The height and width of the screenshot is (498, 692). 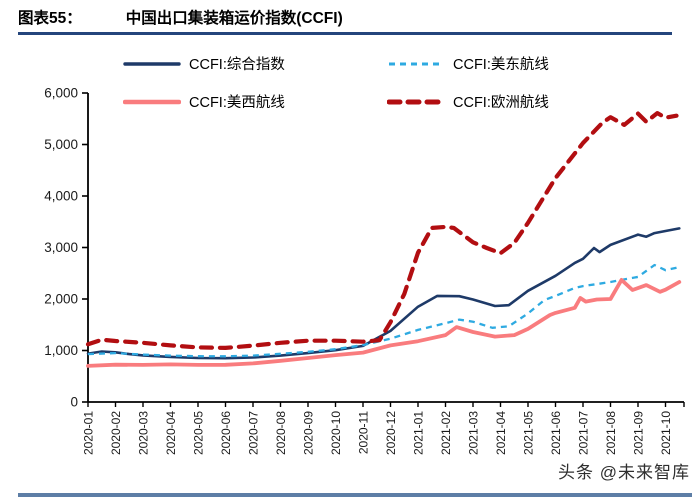 I want to click on x-tick-label: 2020-07, so click(x=254, y=433).